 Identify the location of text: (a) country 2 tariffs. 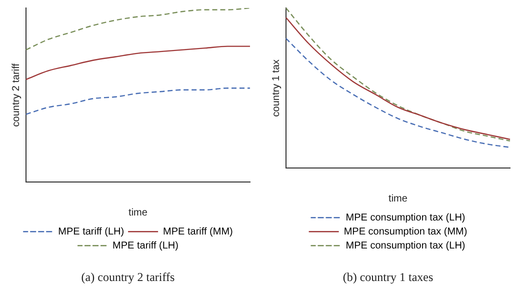
(128, 277).